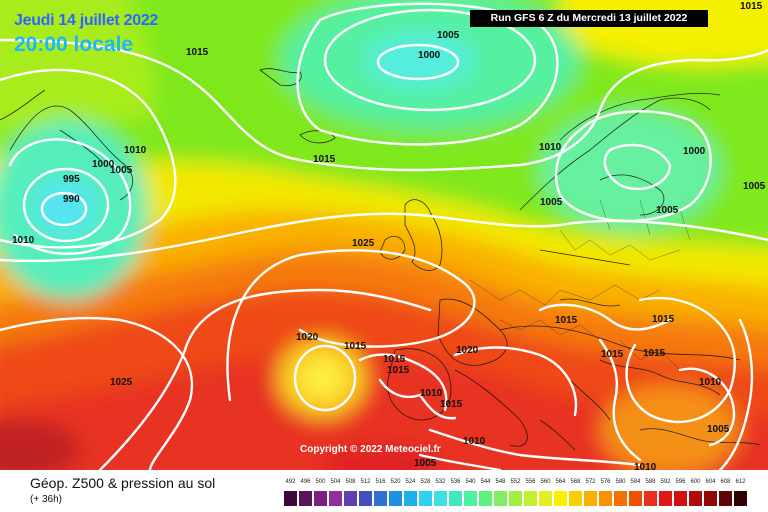 Image resolution: width=768 pixels, height=512 pixels. Describe the element at coordinates (515, 482) in the screenshot. I see `scale-tick-label: 552` at that location.